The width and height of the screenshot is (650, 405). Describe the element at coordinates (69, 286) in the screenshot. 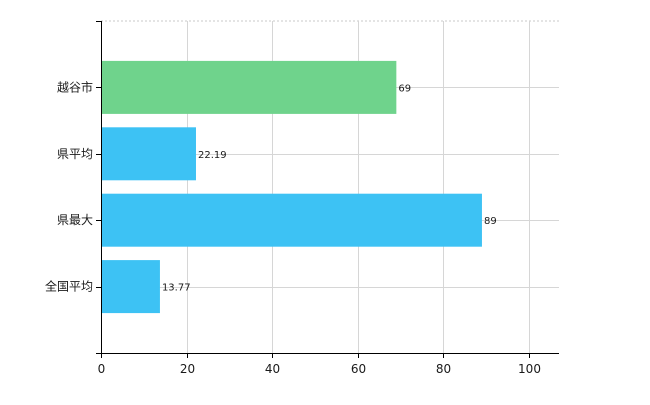

I see `category-label-4: 全国平均` at that location.